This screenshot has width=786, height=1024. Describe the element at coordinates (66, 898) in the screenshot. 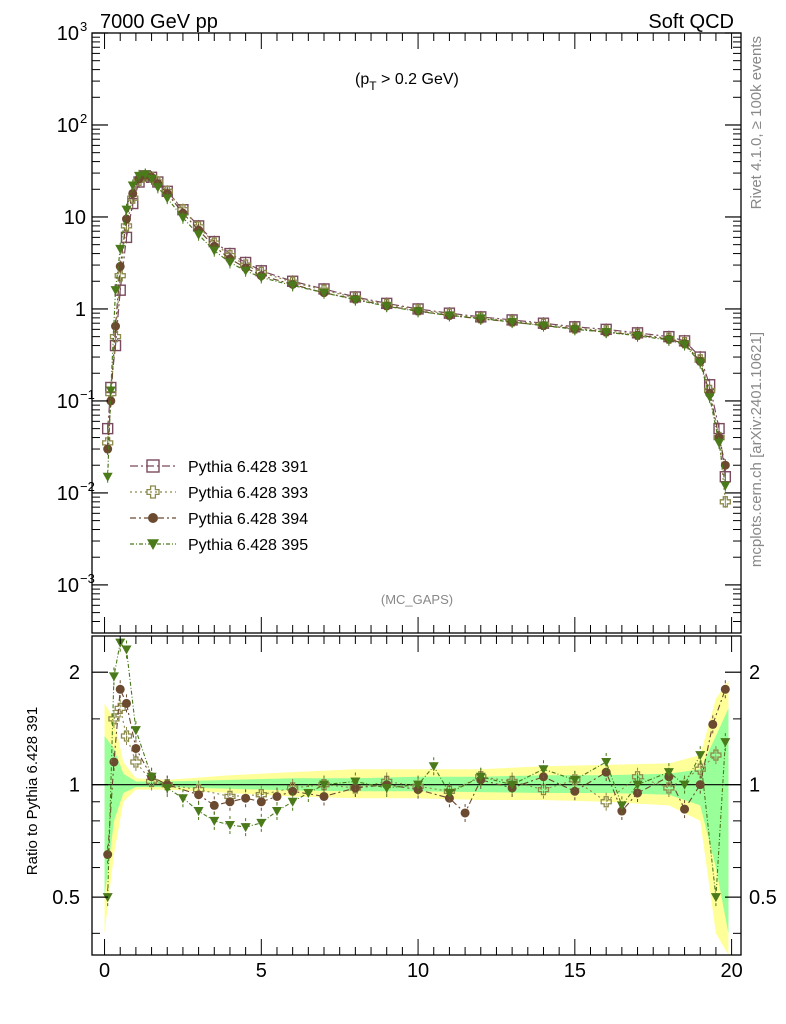

I see `ratio-y-tick-label: 0.5` at that location.